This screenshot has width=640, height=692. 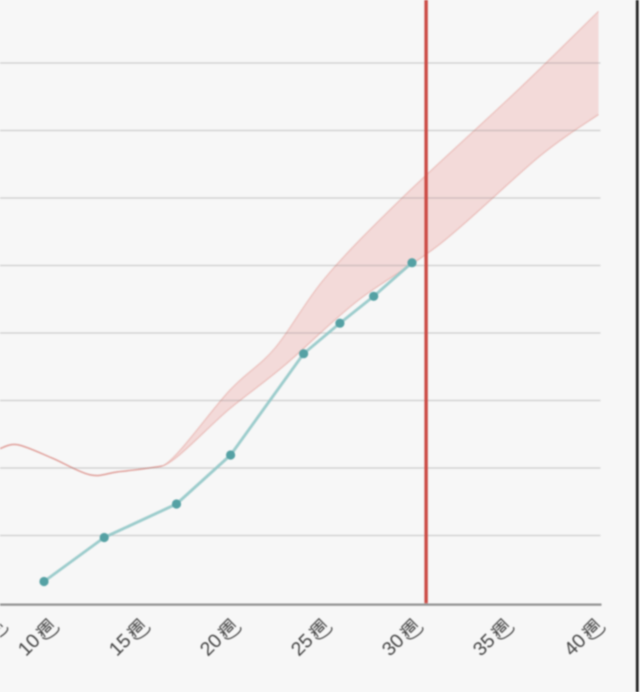 I want to click on svg-text: 25, so click(x=302, y=645).